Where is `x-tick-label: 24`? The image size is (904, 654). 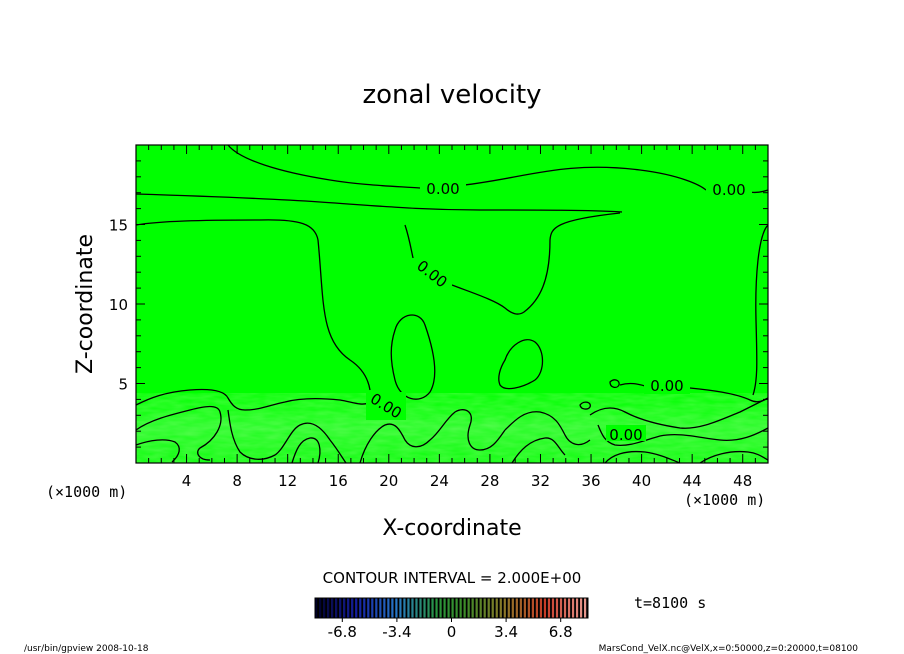
x-tick-label: 24 is located at coordinates (439, 481).